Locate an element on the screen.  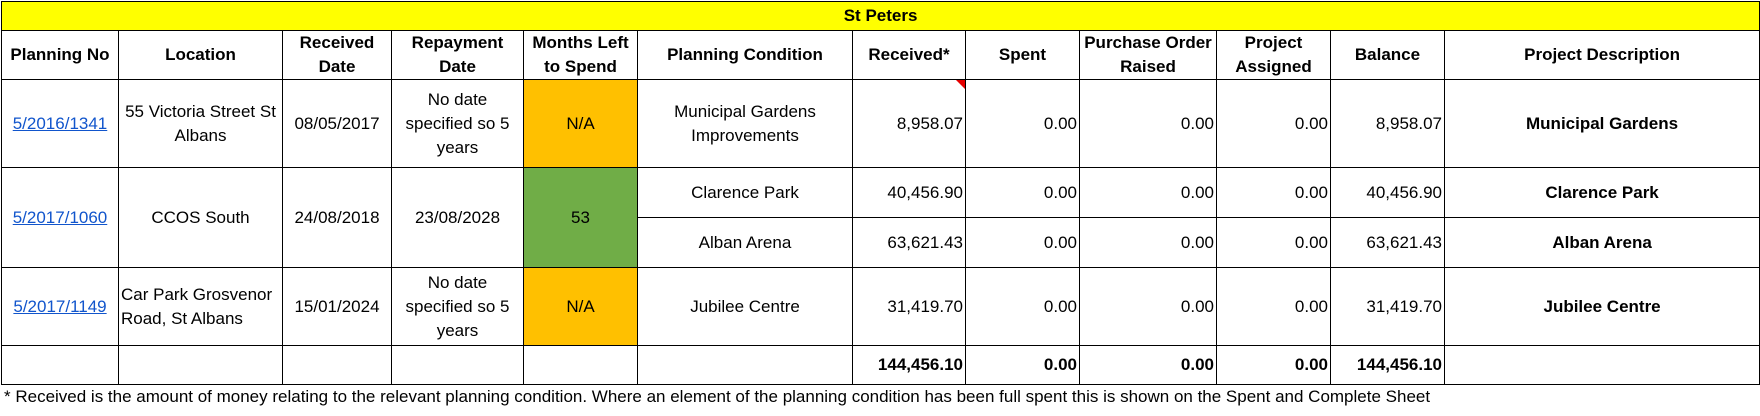
header-received-date: Received Date is located at coordinates (337, 55).